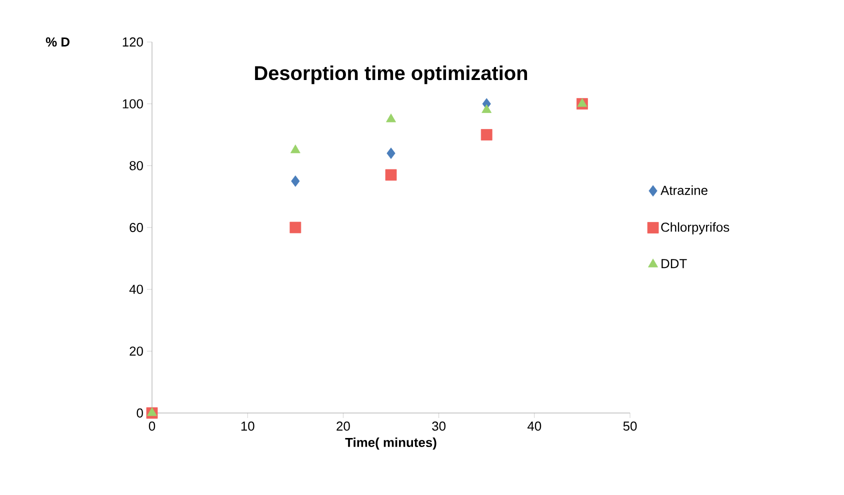  I want to click on y-tick-label: 100, so click(132, 103).